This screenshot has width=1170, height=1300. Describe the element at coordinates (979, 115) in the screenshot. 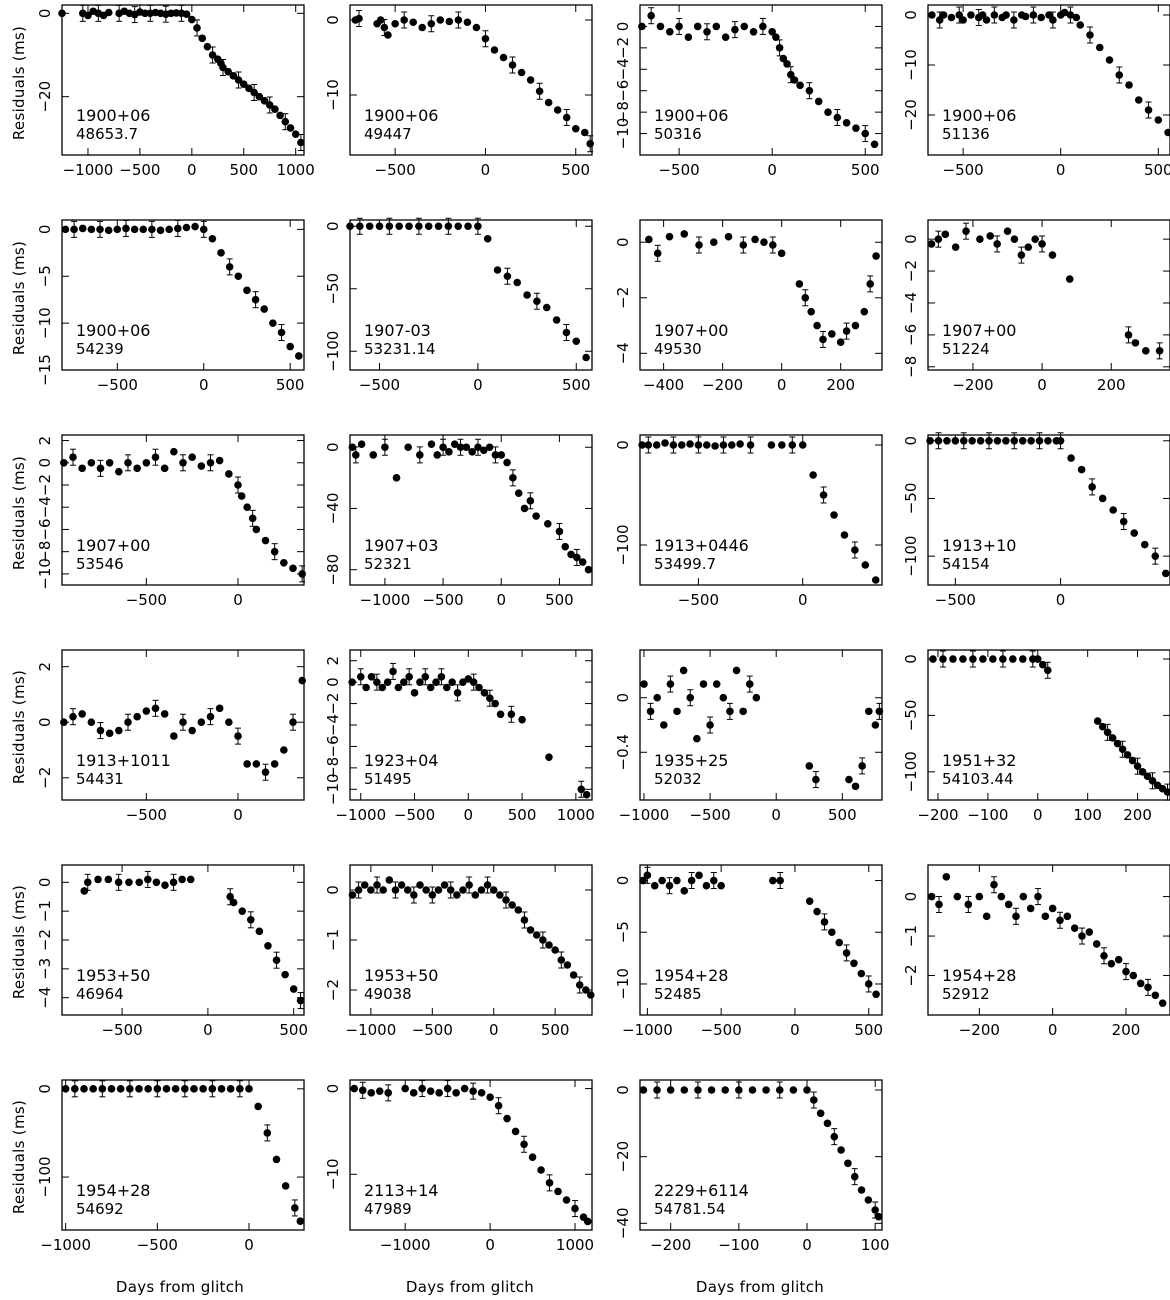

I see `pulsar-name: 1900+06` at that location.